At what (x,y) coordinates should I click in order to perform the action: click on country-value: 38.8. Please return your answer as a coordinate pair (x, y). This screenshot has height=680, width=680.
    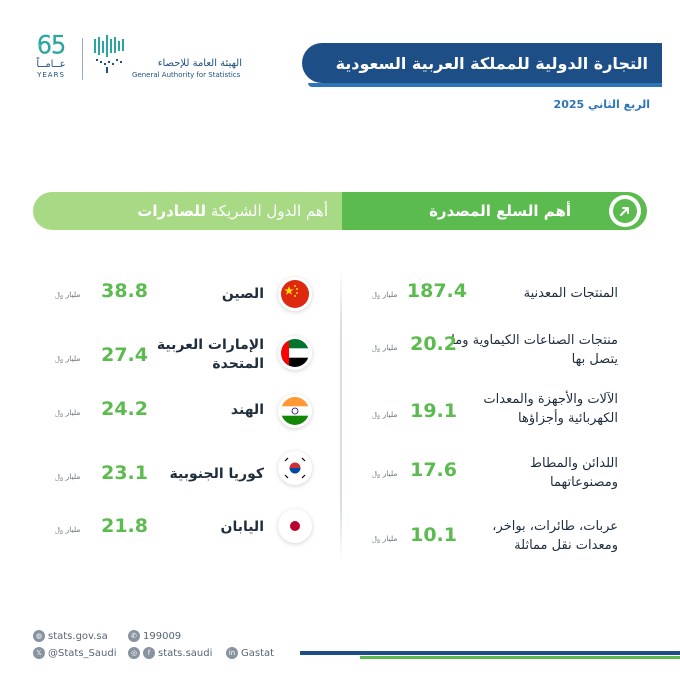
    Looking at the image, I should click on (124, 291).